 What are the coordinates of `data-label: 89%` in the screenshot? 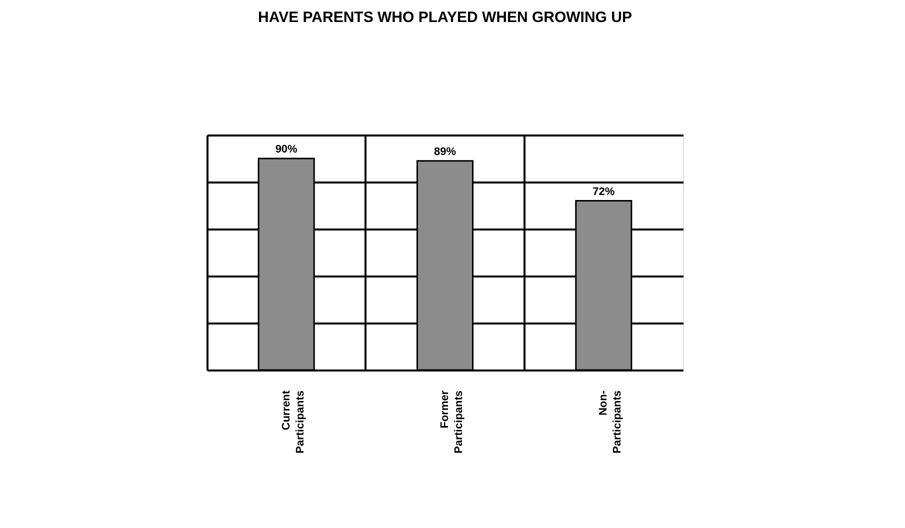 It's located at (445, 152).